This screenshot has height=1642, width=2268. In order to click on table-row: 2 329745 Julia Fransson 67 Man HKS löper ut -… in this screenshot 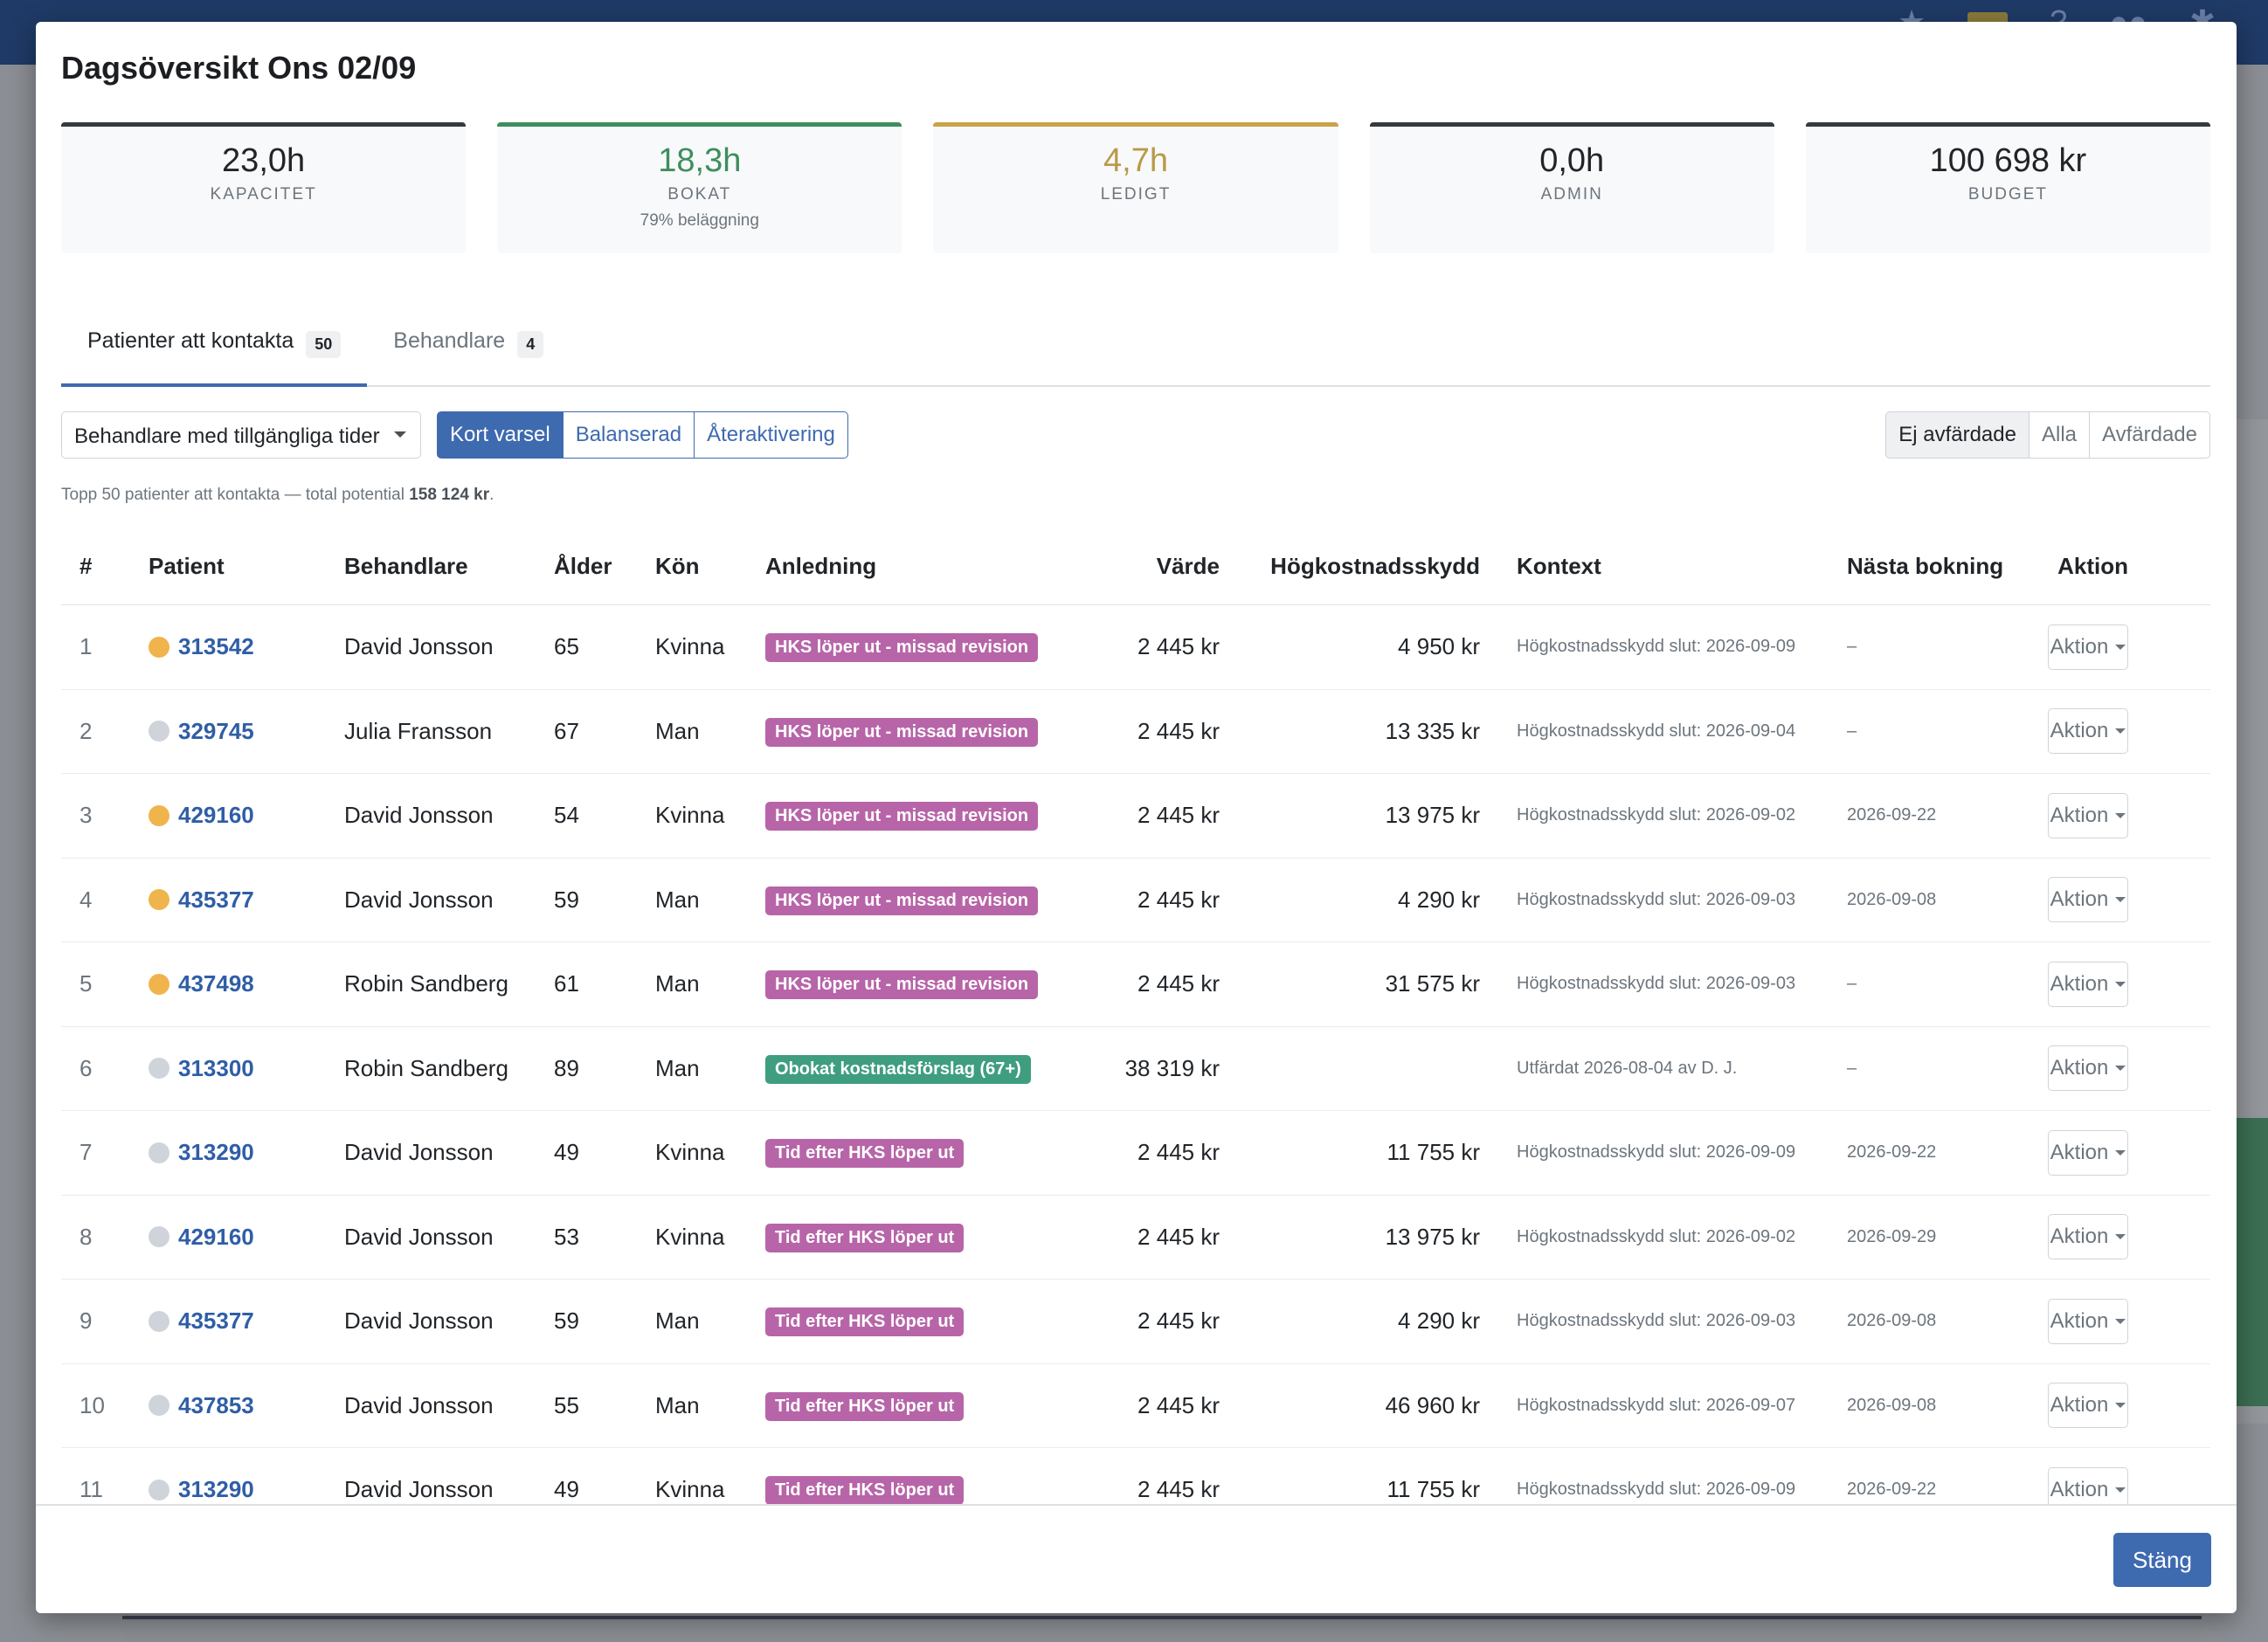, I will do `click(1135, 732)`.